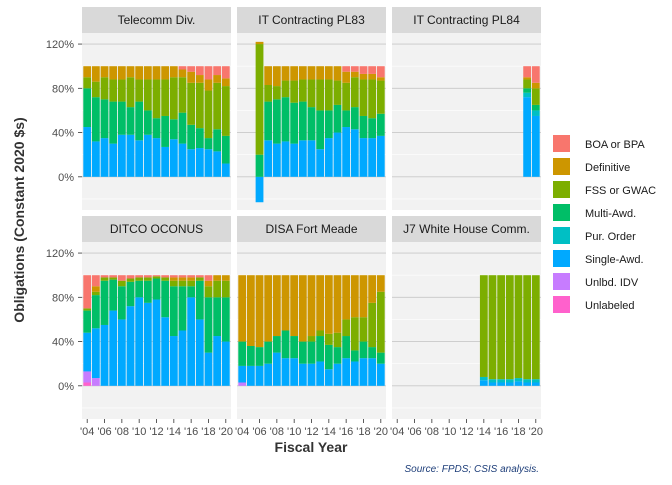  I want to click on y-tick-label: 120%, so click(60, 45).